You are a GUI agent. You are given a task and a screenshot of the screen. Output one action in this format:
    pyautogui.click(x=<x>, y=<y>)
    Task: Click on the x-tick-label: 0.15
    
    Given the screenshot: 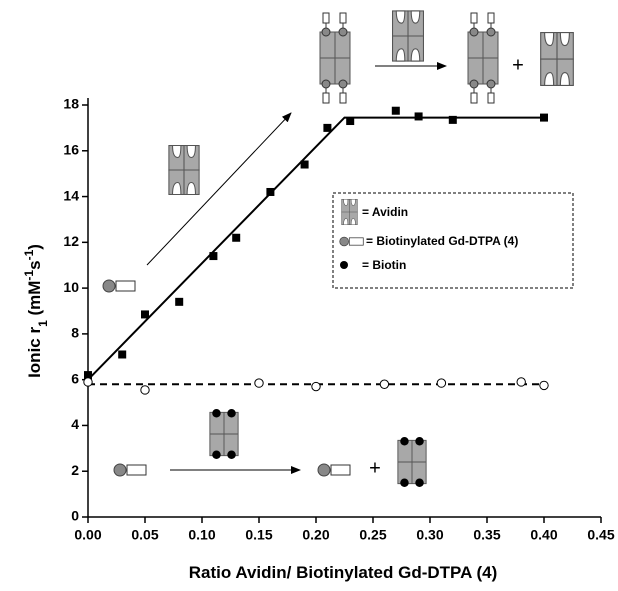 What is the action you would take?
    pyautogui.click(x=258, y=535)
    